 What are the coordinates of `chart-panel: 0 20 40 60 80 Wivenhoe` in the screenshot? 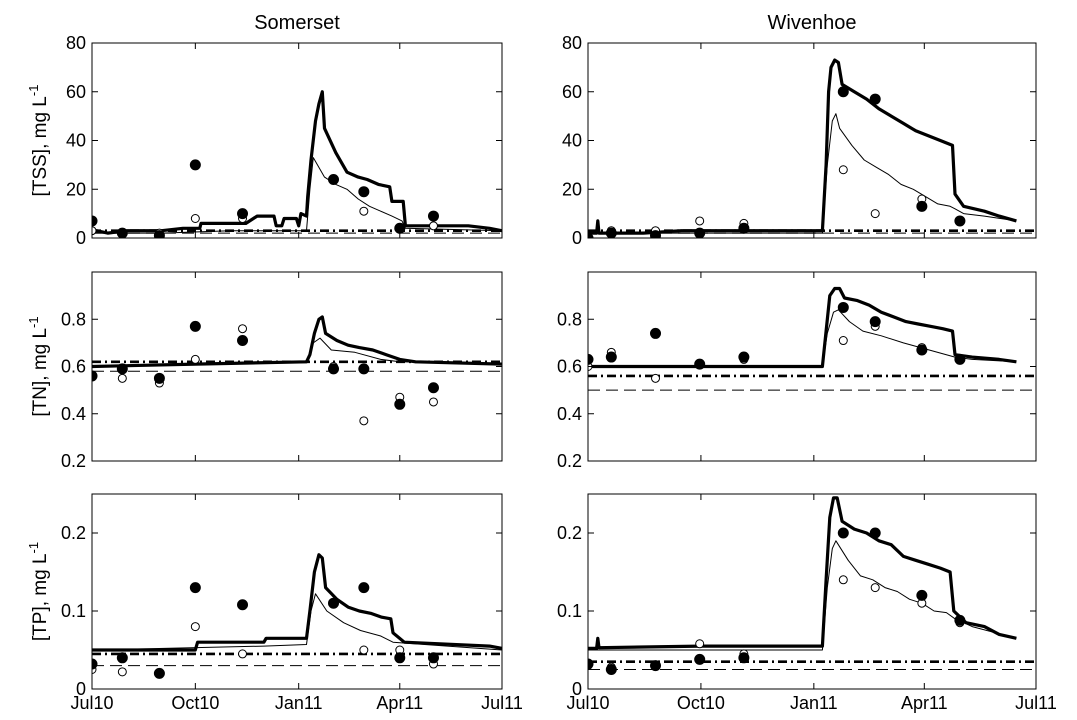 It's located at (799, 130).